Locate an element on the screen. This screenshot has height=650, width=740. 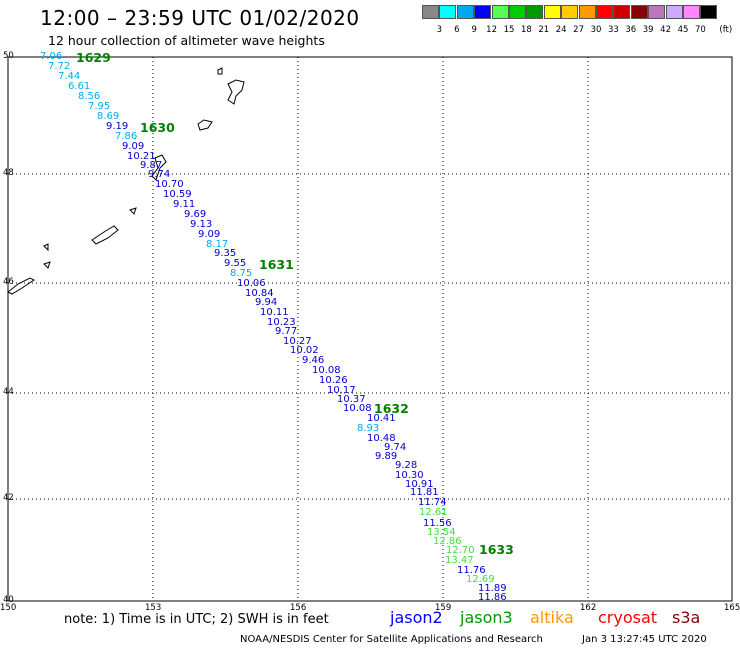
colorbar-tick-label: 70 is located at coordinates (700, 30).